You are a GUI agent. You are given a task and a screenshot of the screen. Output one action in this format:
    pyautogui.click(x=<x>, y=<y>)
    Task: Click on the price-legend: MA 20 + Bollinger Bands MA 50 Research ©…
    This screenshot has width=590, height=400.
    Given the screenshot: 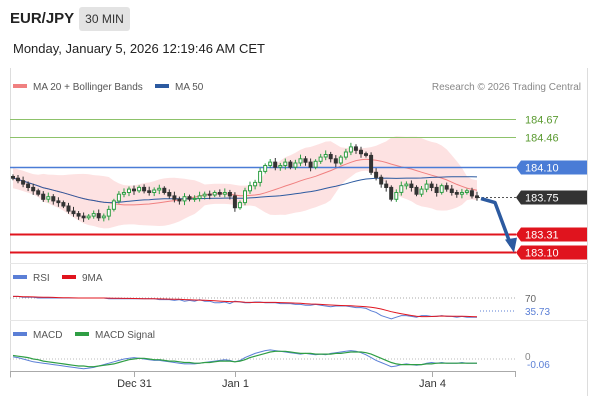 What is the action you would take?
    pyautogui.click(x=297, y=87)
    